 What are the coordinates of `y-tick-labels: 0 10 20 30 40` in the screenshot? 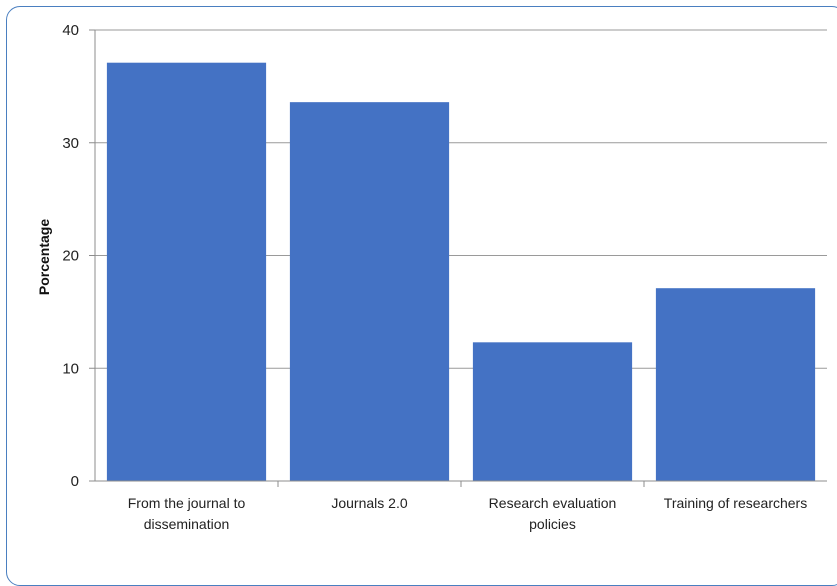 It's located at (70, 256).